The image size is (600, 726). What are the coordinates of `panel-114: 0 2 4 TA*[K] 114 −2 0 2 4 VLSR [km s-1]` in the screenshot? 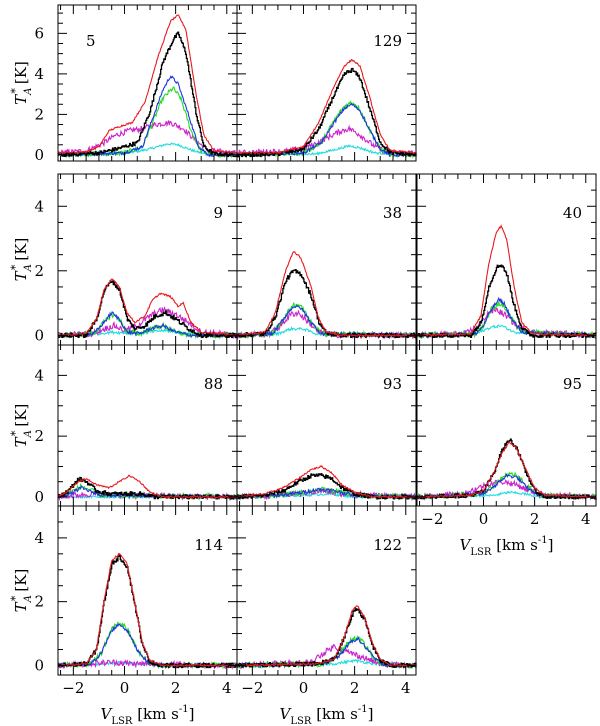 It's located at (123, 615).